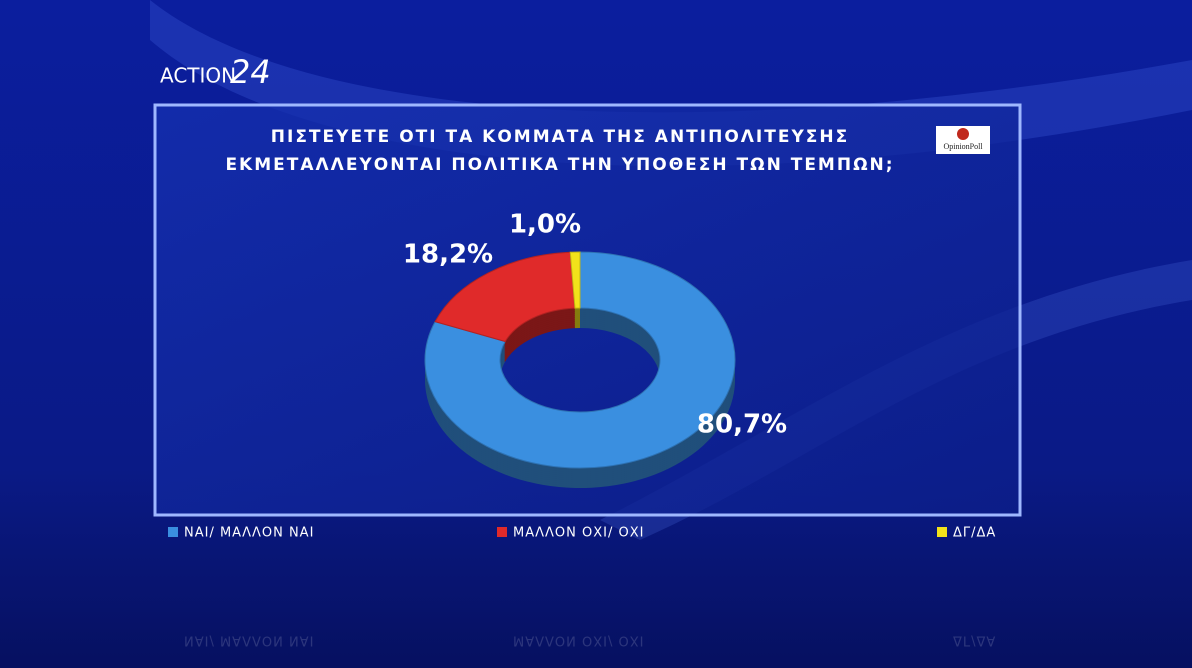  What do you see at coordinates (198, 76) in the screenshot?
I see `channel-logo: ACTION` at bounding box center [198, 76].